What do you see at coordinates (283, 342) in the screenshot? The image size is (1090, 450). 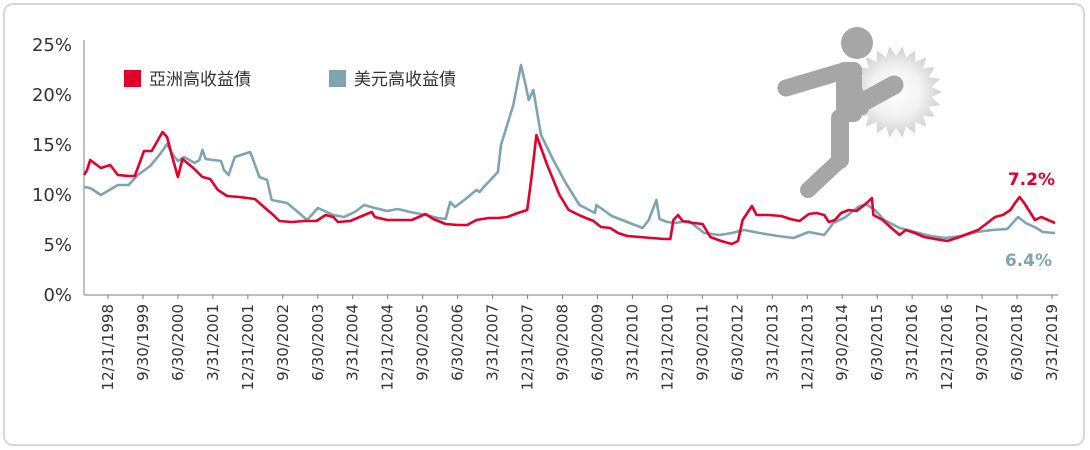 I see `x-tick-label: 9/30/2002` at bounding box center [283, 342].